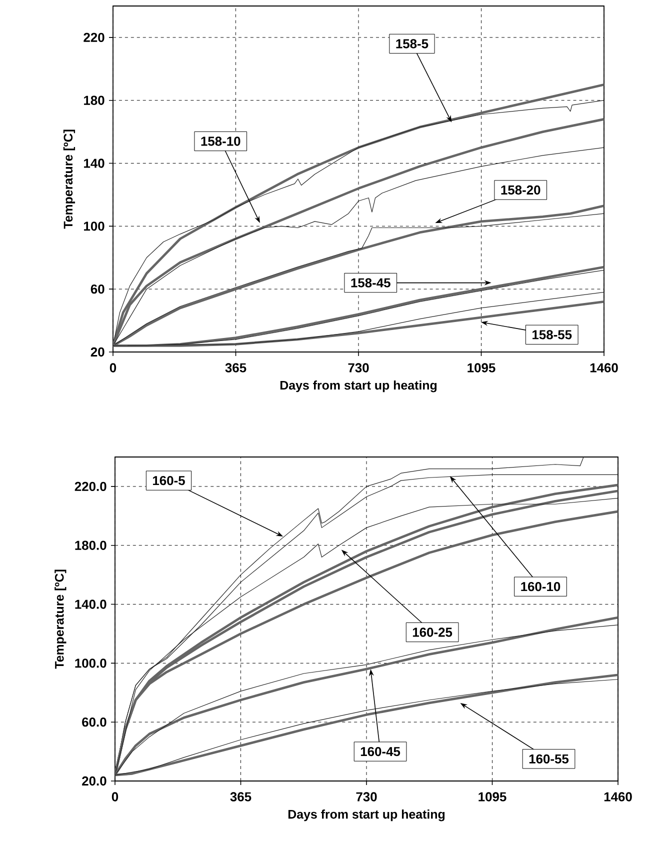 This screenshot has width=652, height=858. Describe the element at coordinates (90, 487) in the screenshot. I see `y-tick-label: 220.0` at that location.